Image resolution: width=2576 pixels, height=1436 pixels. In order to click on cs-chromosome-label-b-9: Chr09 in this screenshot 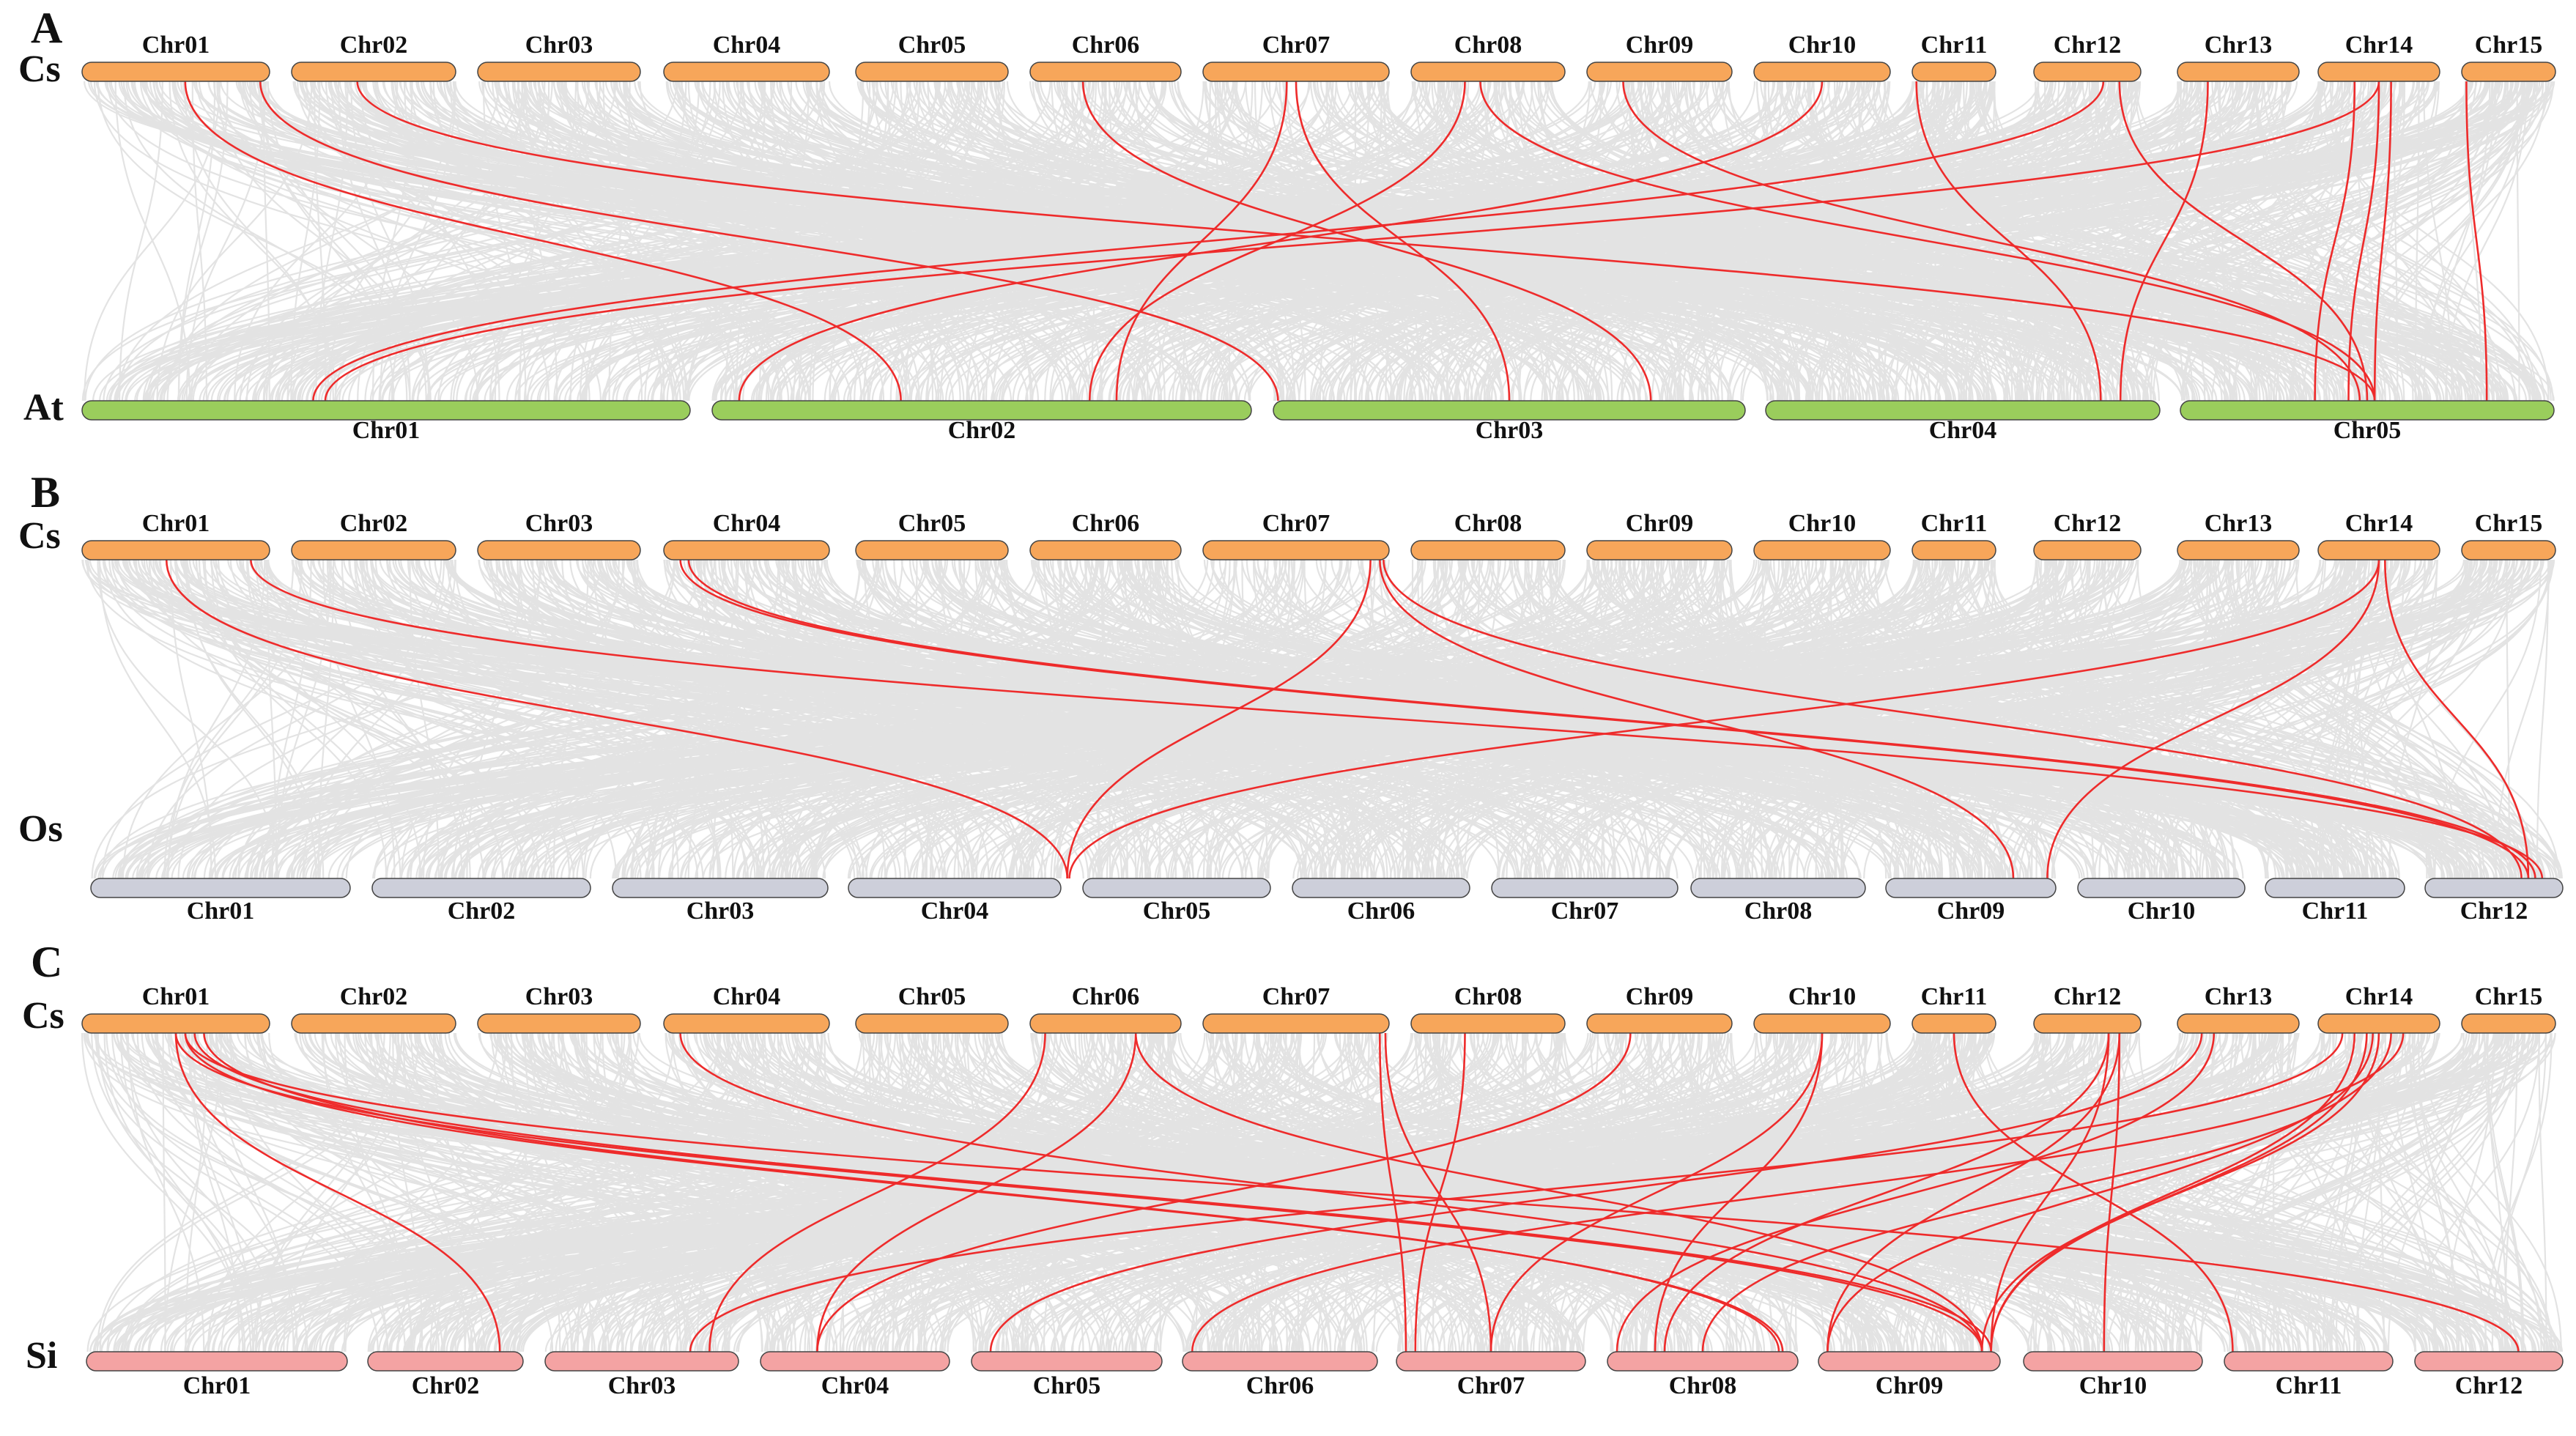, I will do `click(1660, 523)`.